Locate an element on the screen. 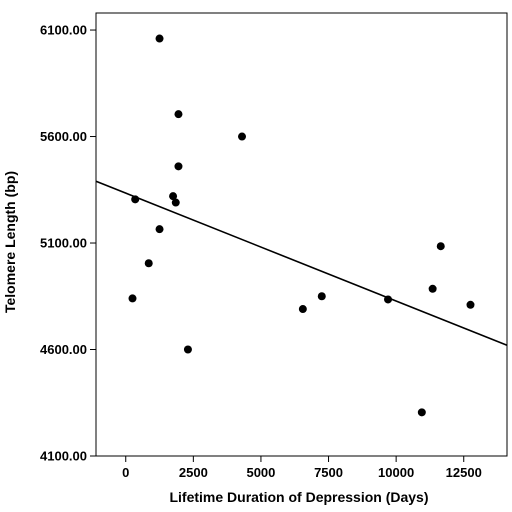 The width and height of the screenshot is (512, 512). x-tick-label: 12500 is located at coordinates (464, 472).